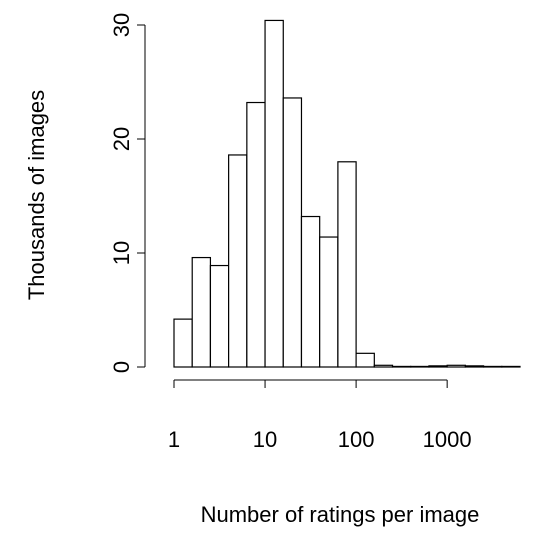 This screenshot has height=542, width=536. Describe the element at coordinates (36, 195) in the screenshot. I see `y-axis-label: Thousands of images` at that location.